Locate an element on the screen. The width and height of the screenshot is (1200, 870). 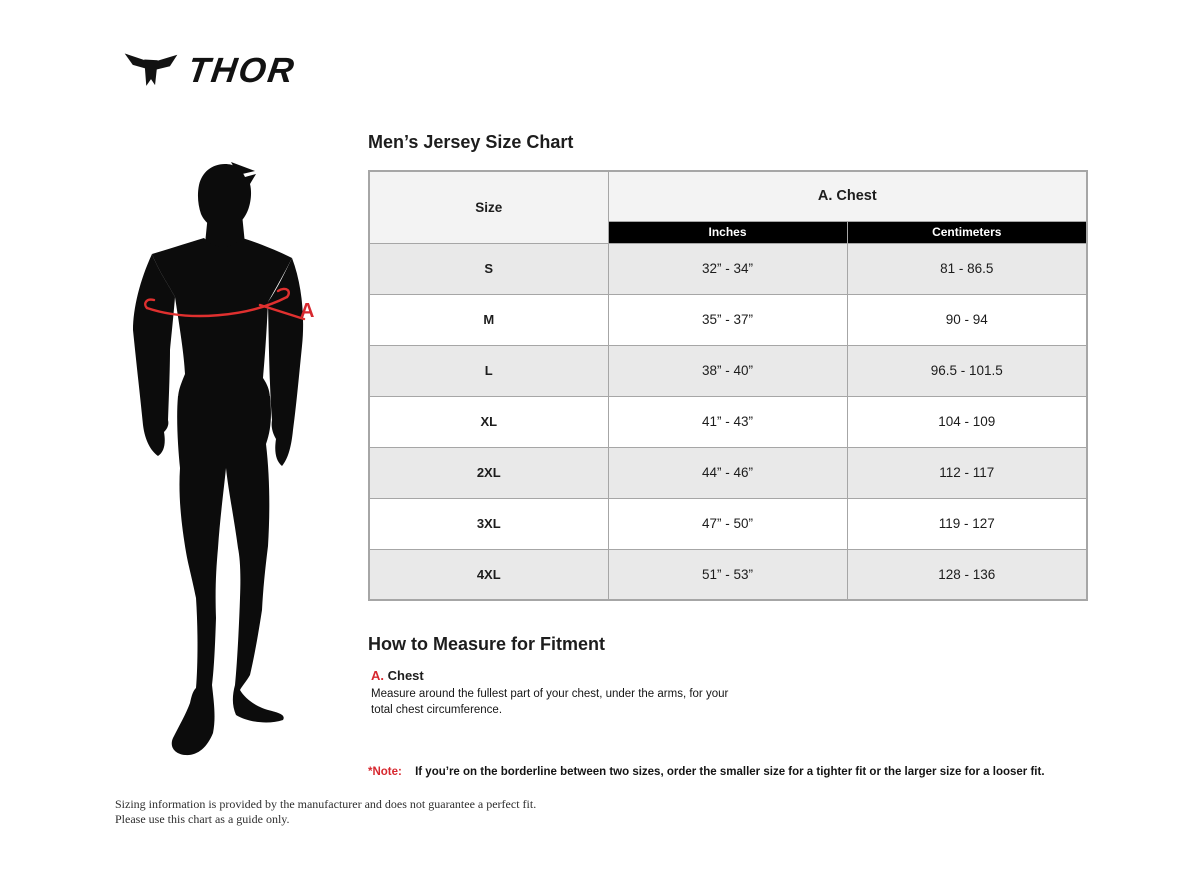
size-label: XL is located at coordinates (488, 421).